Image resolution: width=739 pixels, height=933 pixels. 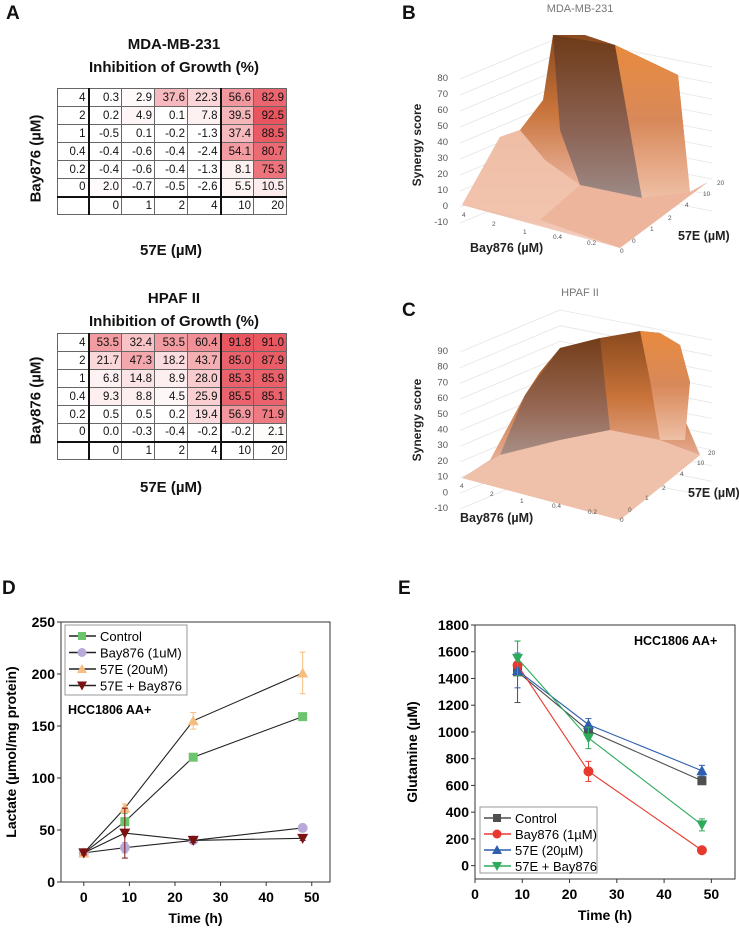 What do you see at coordinates (44, 726) in the screenshot?
I see `y-tick-label: 150` at bounding box center [44, 726].